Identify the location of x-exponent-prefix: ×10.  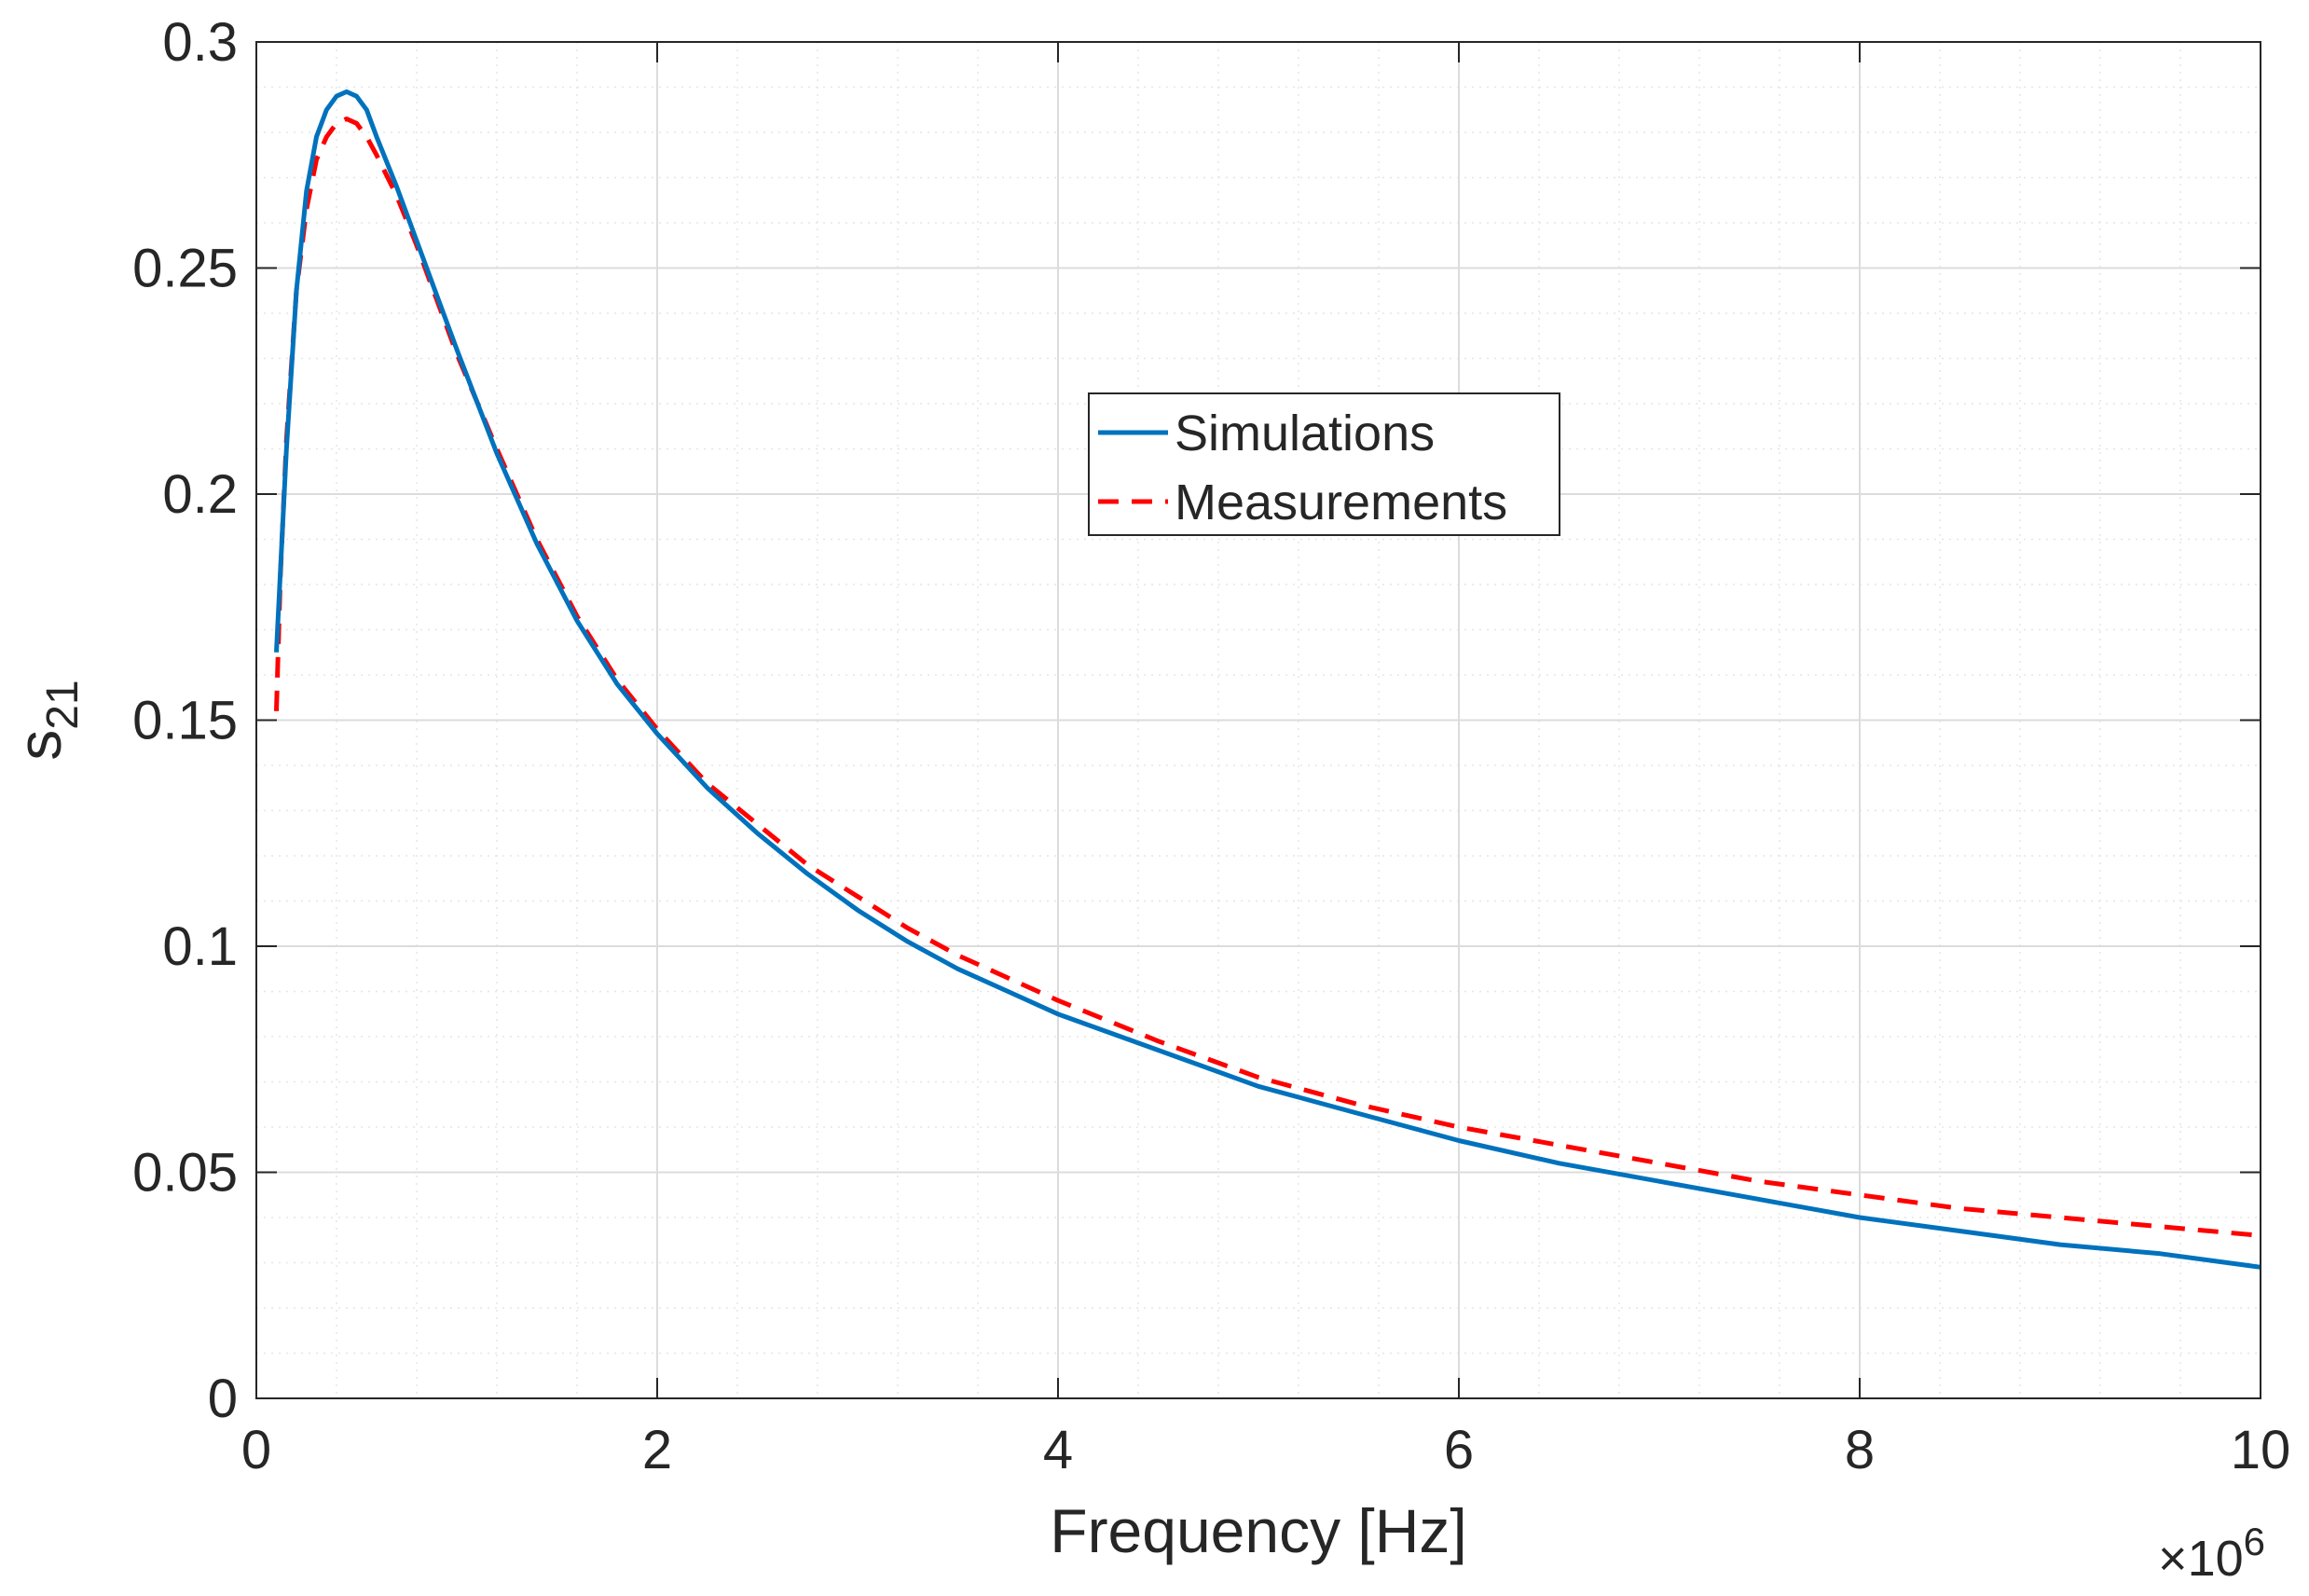
(2201, 1559).